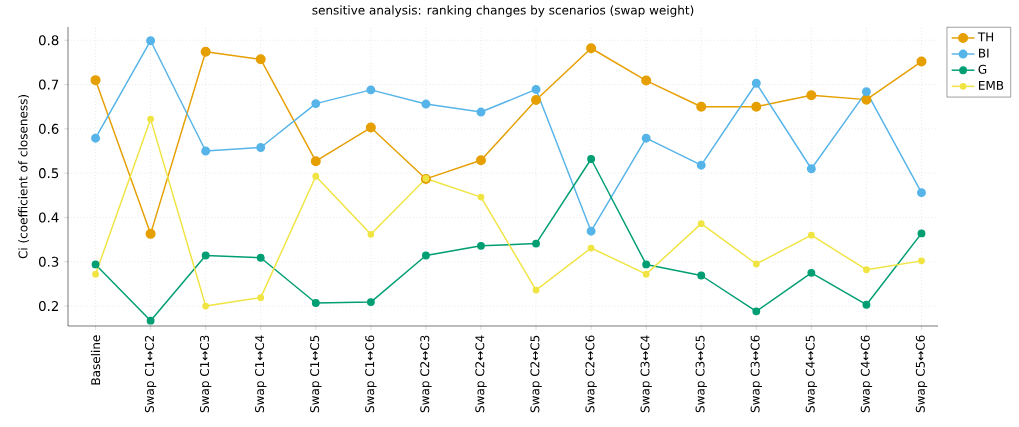 The width and height of the screenshot is (1019, 427). I want to click on y-tick-label: 0.5, so click(48, 173).